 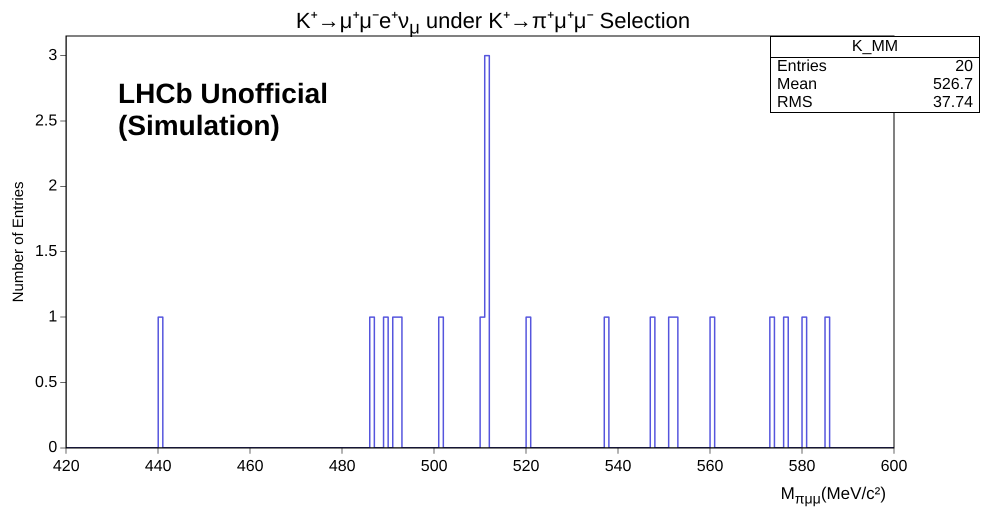 I want to click on text: 526.7, so click(x=952, y=85).